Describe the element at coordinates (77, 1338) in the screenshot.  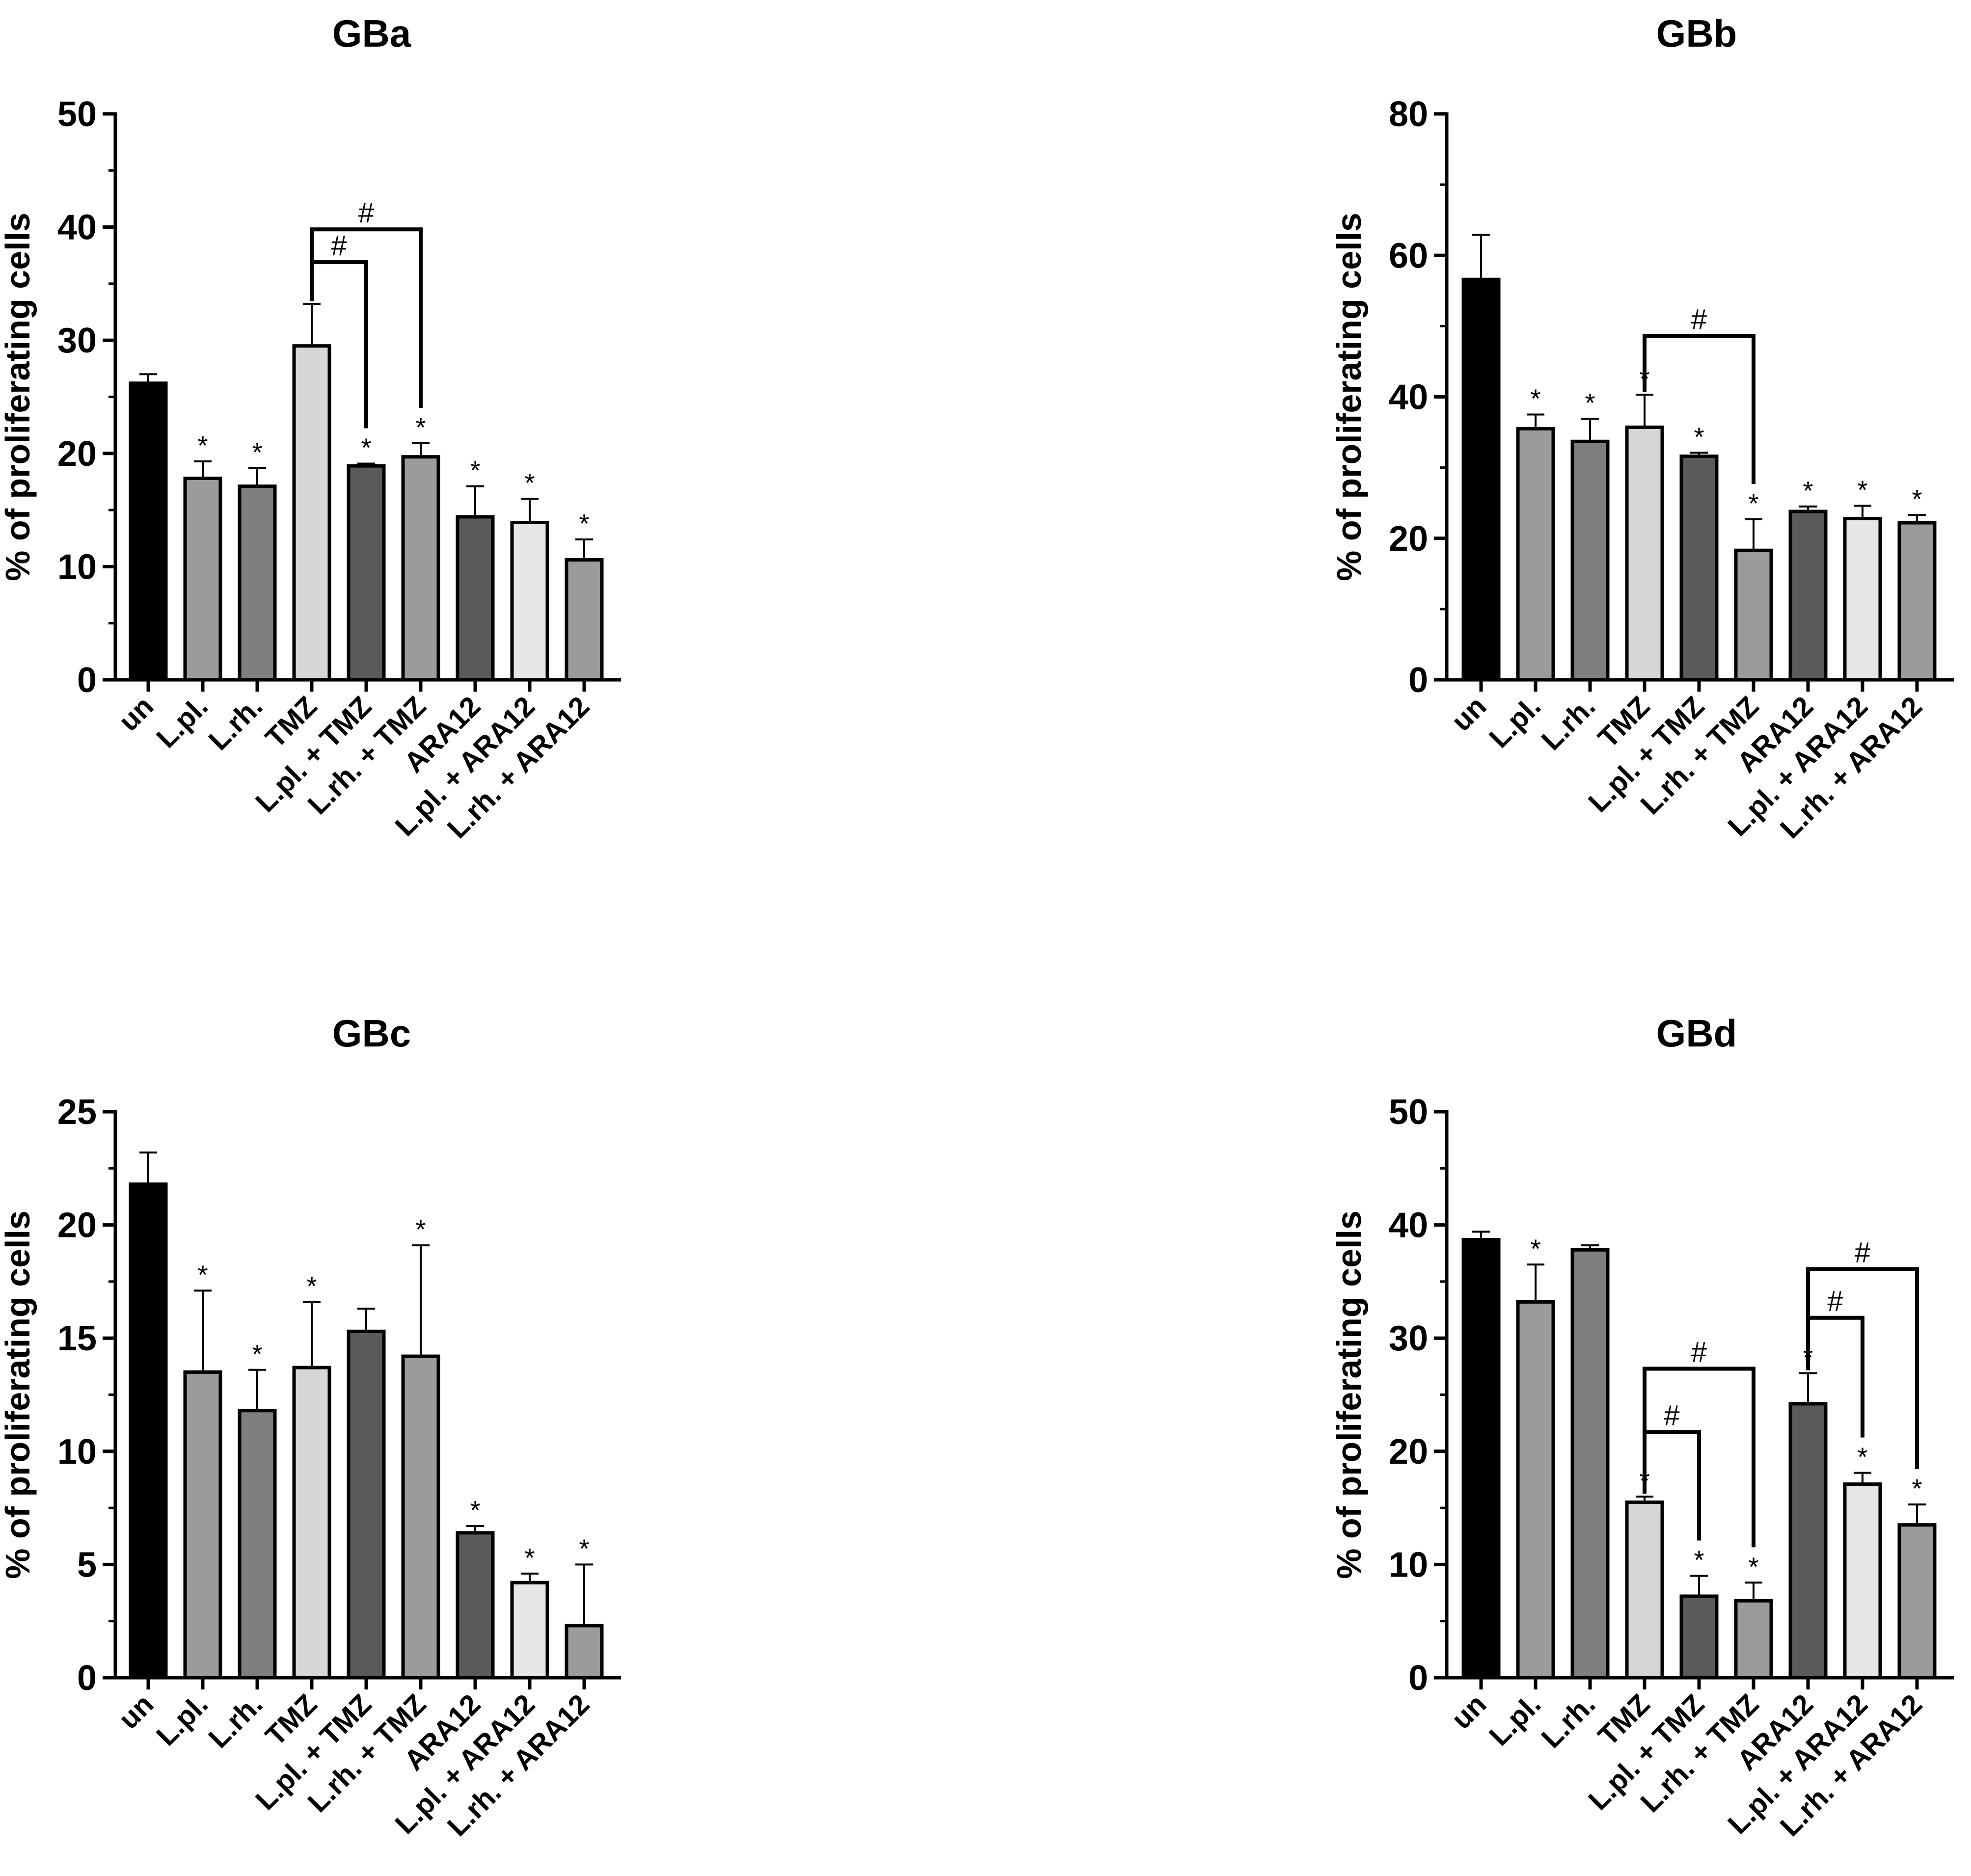
I see `y-tick-label: 15` at that location.